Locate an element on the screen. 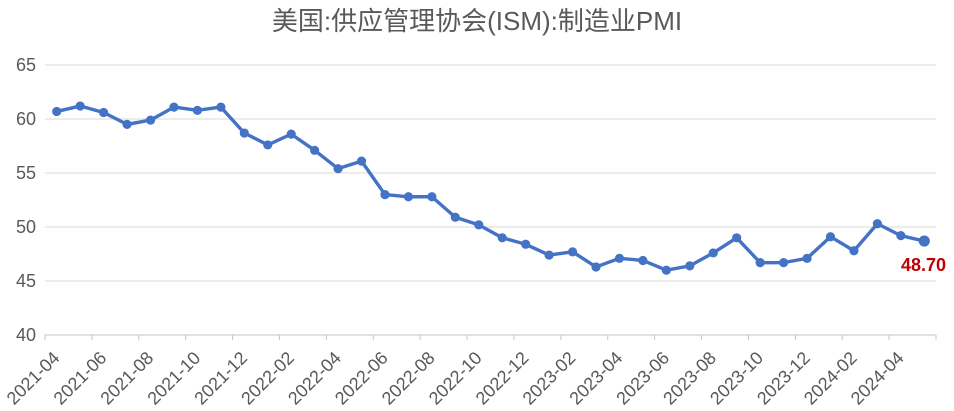 Image resolution: width=954 pixels, height=411 pixels. y-tick-label: 50 is located at coordinates (26, 227).